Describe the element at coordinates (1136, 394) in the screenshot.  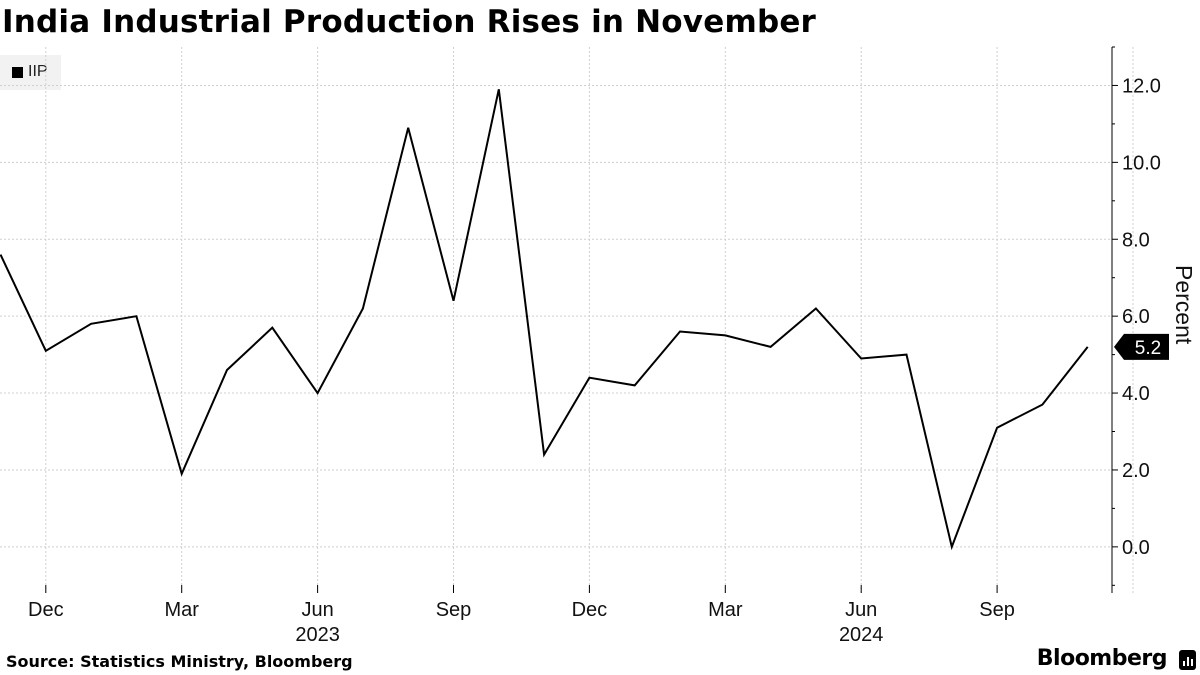
I see `y-tick-label: 4.0` at that location.